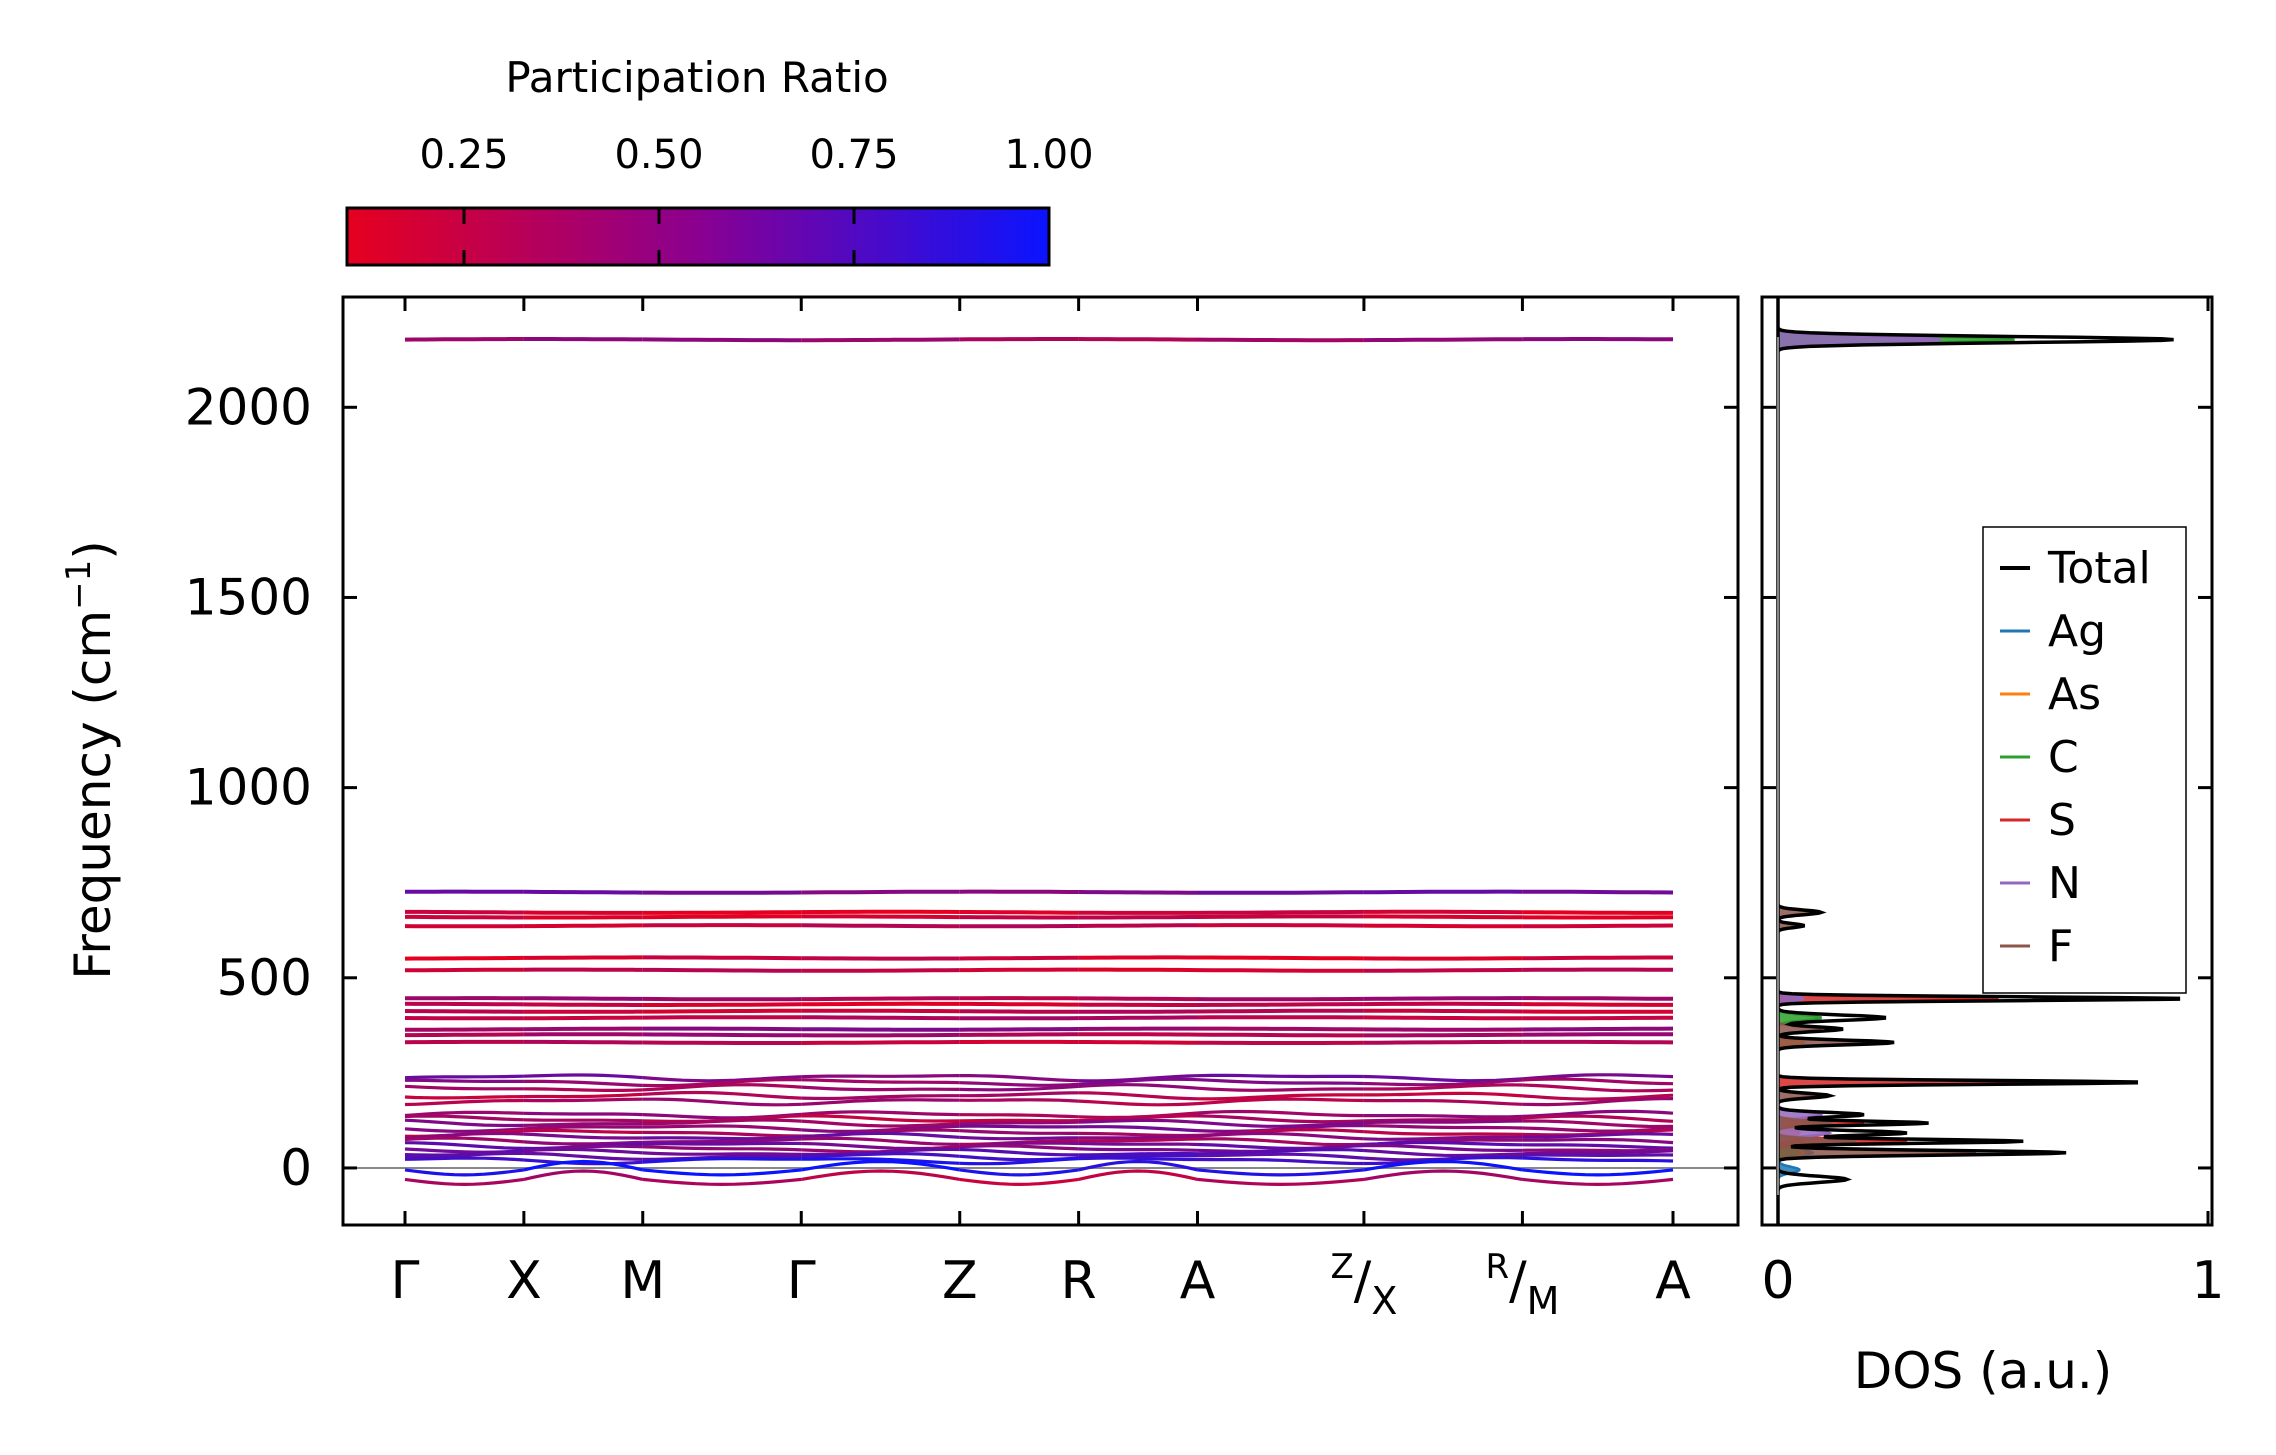 Image resolution: width=2276 pixels, height=1455 pixels. I want to click on x-tick-label: Z/X, so click(1363, 1285).